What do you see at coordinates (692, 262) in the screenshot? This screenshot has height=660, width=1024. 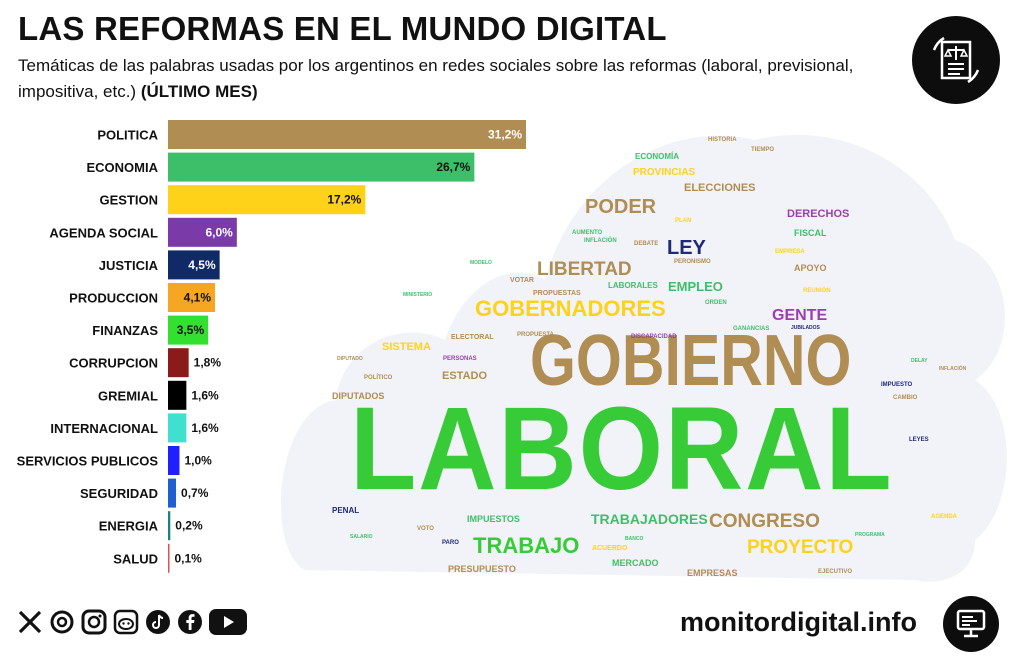 I see `cloud-word: PERONISMO` at bounding box center [692, 262].